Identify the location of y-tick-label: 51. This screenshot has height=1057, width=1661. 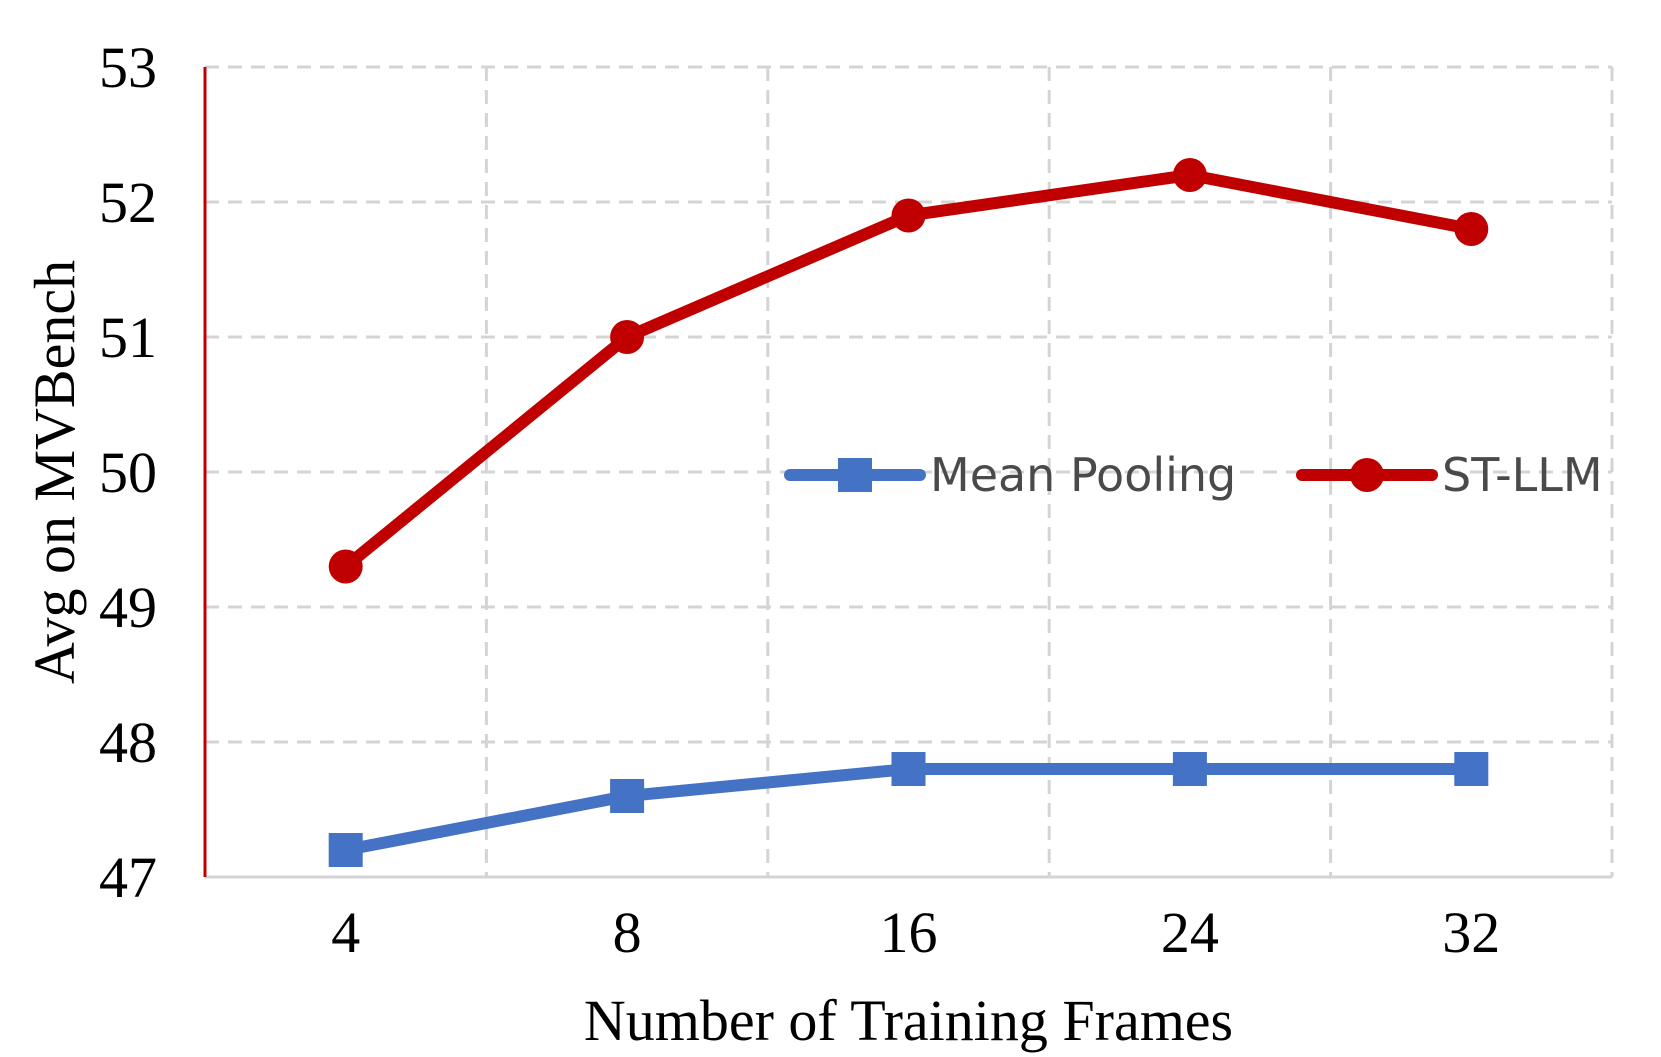
(128, 337).